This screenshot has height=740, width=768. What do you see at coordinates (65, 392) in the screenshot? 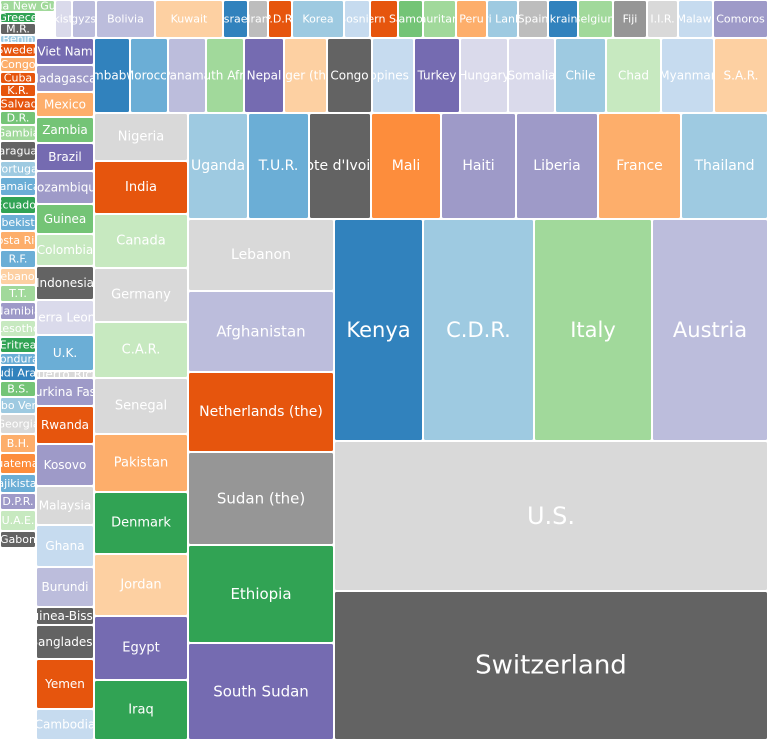
I see `treemap-cell: Burkina Faso` at bounding box center [65, 392].